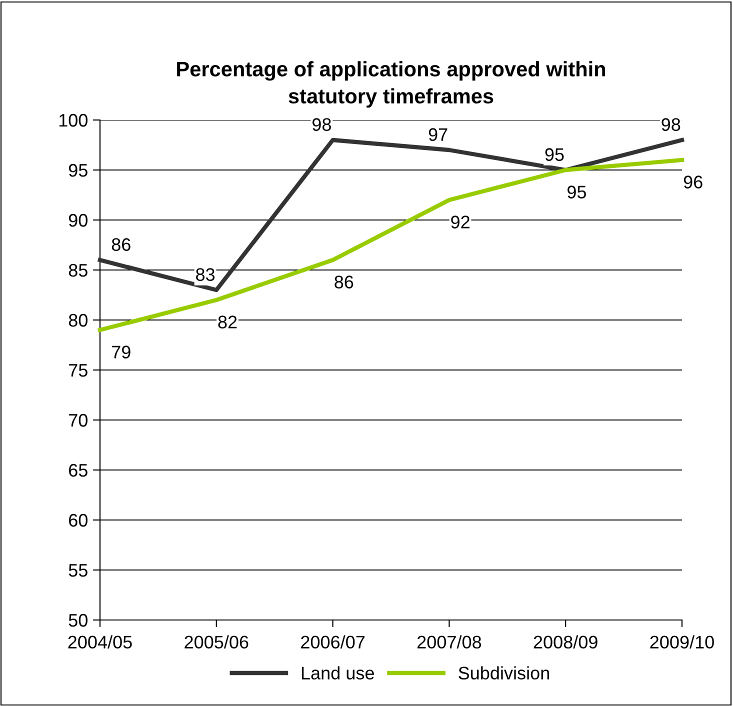  I want to click on y-tick-label: 85, so click(78, 270).